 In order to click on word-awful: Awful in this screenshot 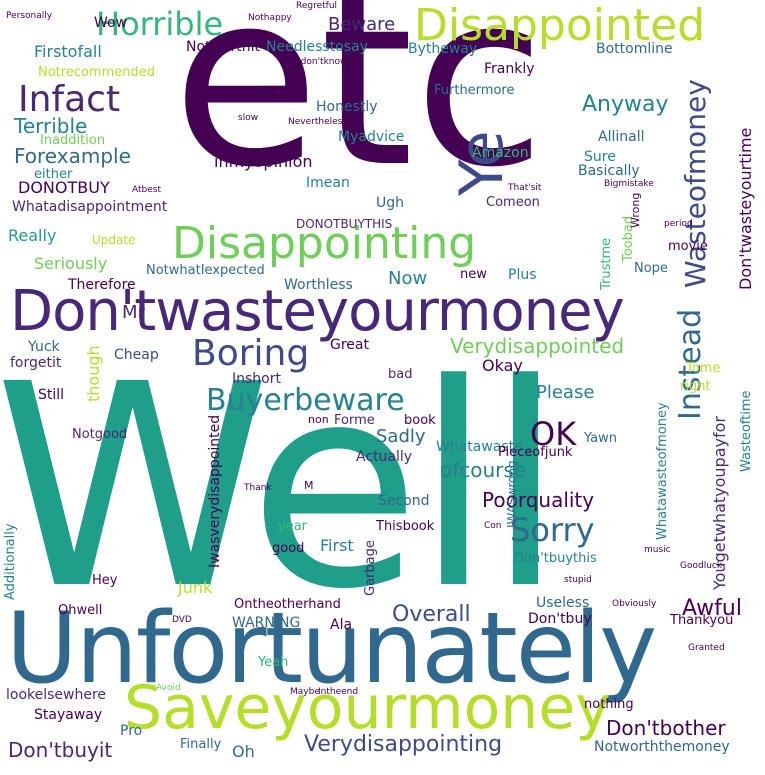, I will do `click(712, 608)`.